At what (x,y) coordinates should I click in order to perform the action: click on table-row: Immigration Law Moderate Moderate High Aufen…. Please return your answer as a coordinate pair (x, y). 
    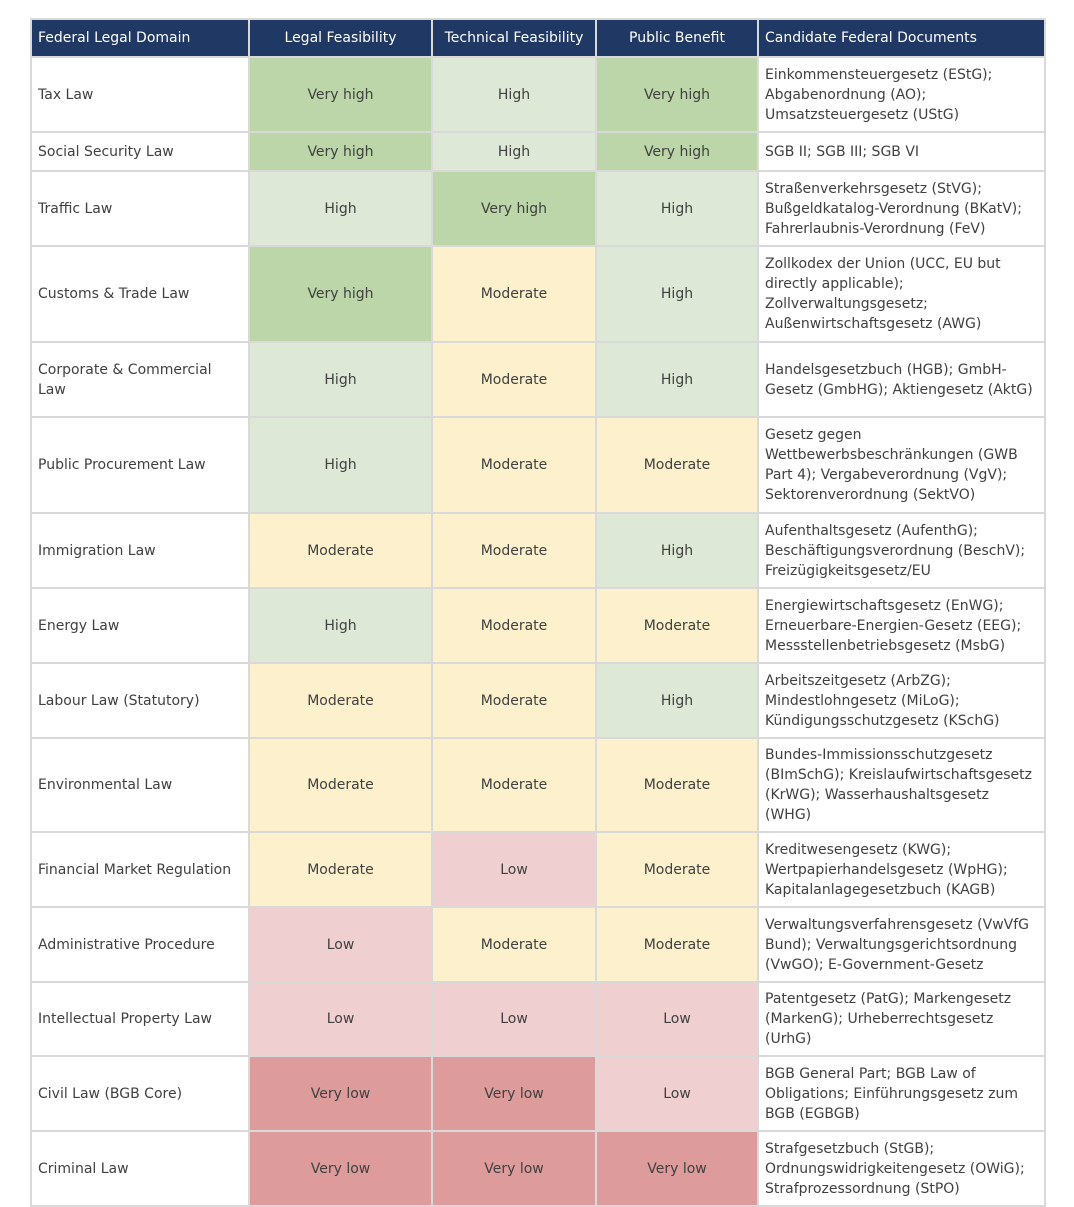
    Looking at the image, I should click on (538, 550).